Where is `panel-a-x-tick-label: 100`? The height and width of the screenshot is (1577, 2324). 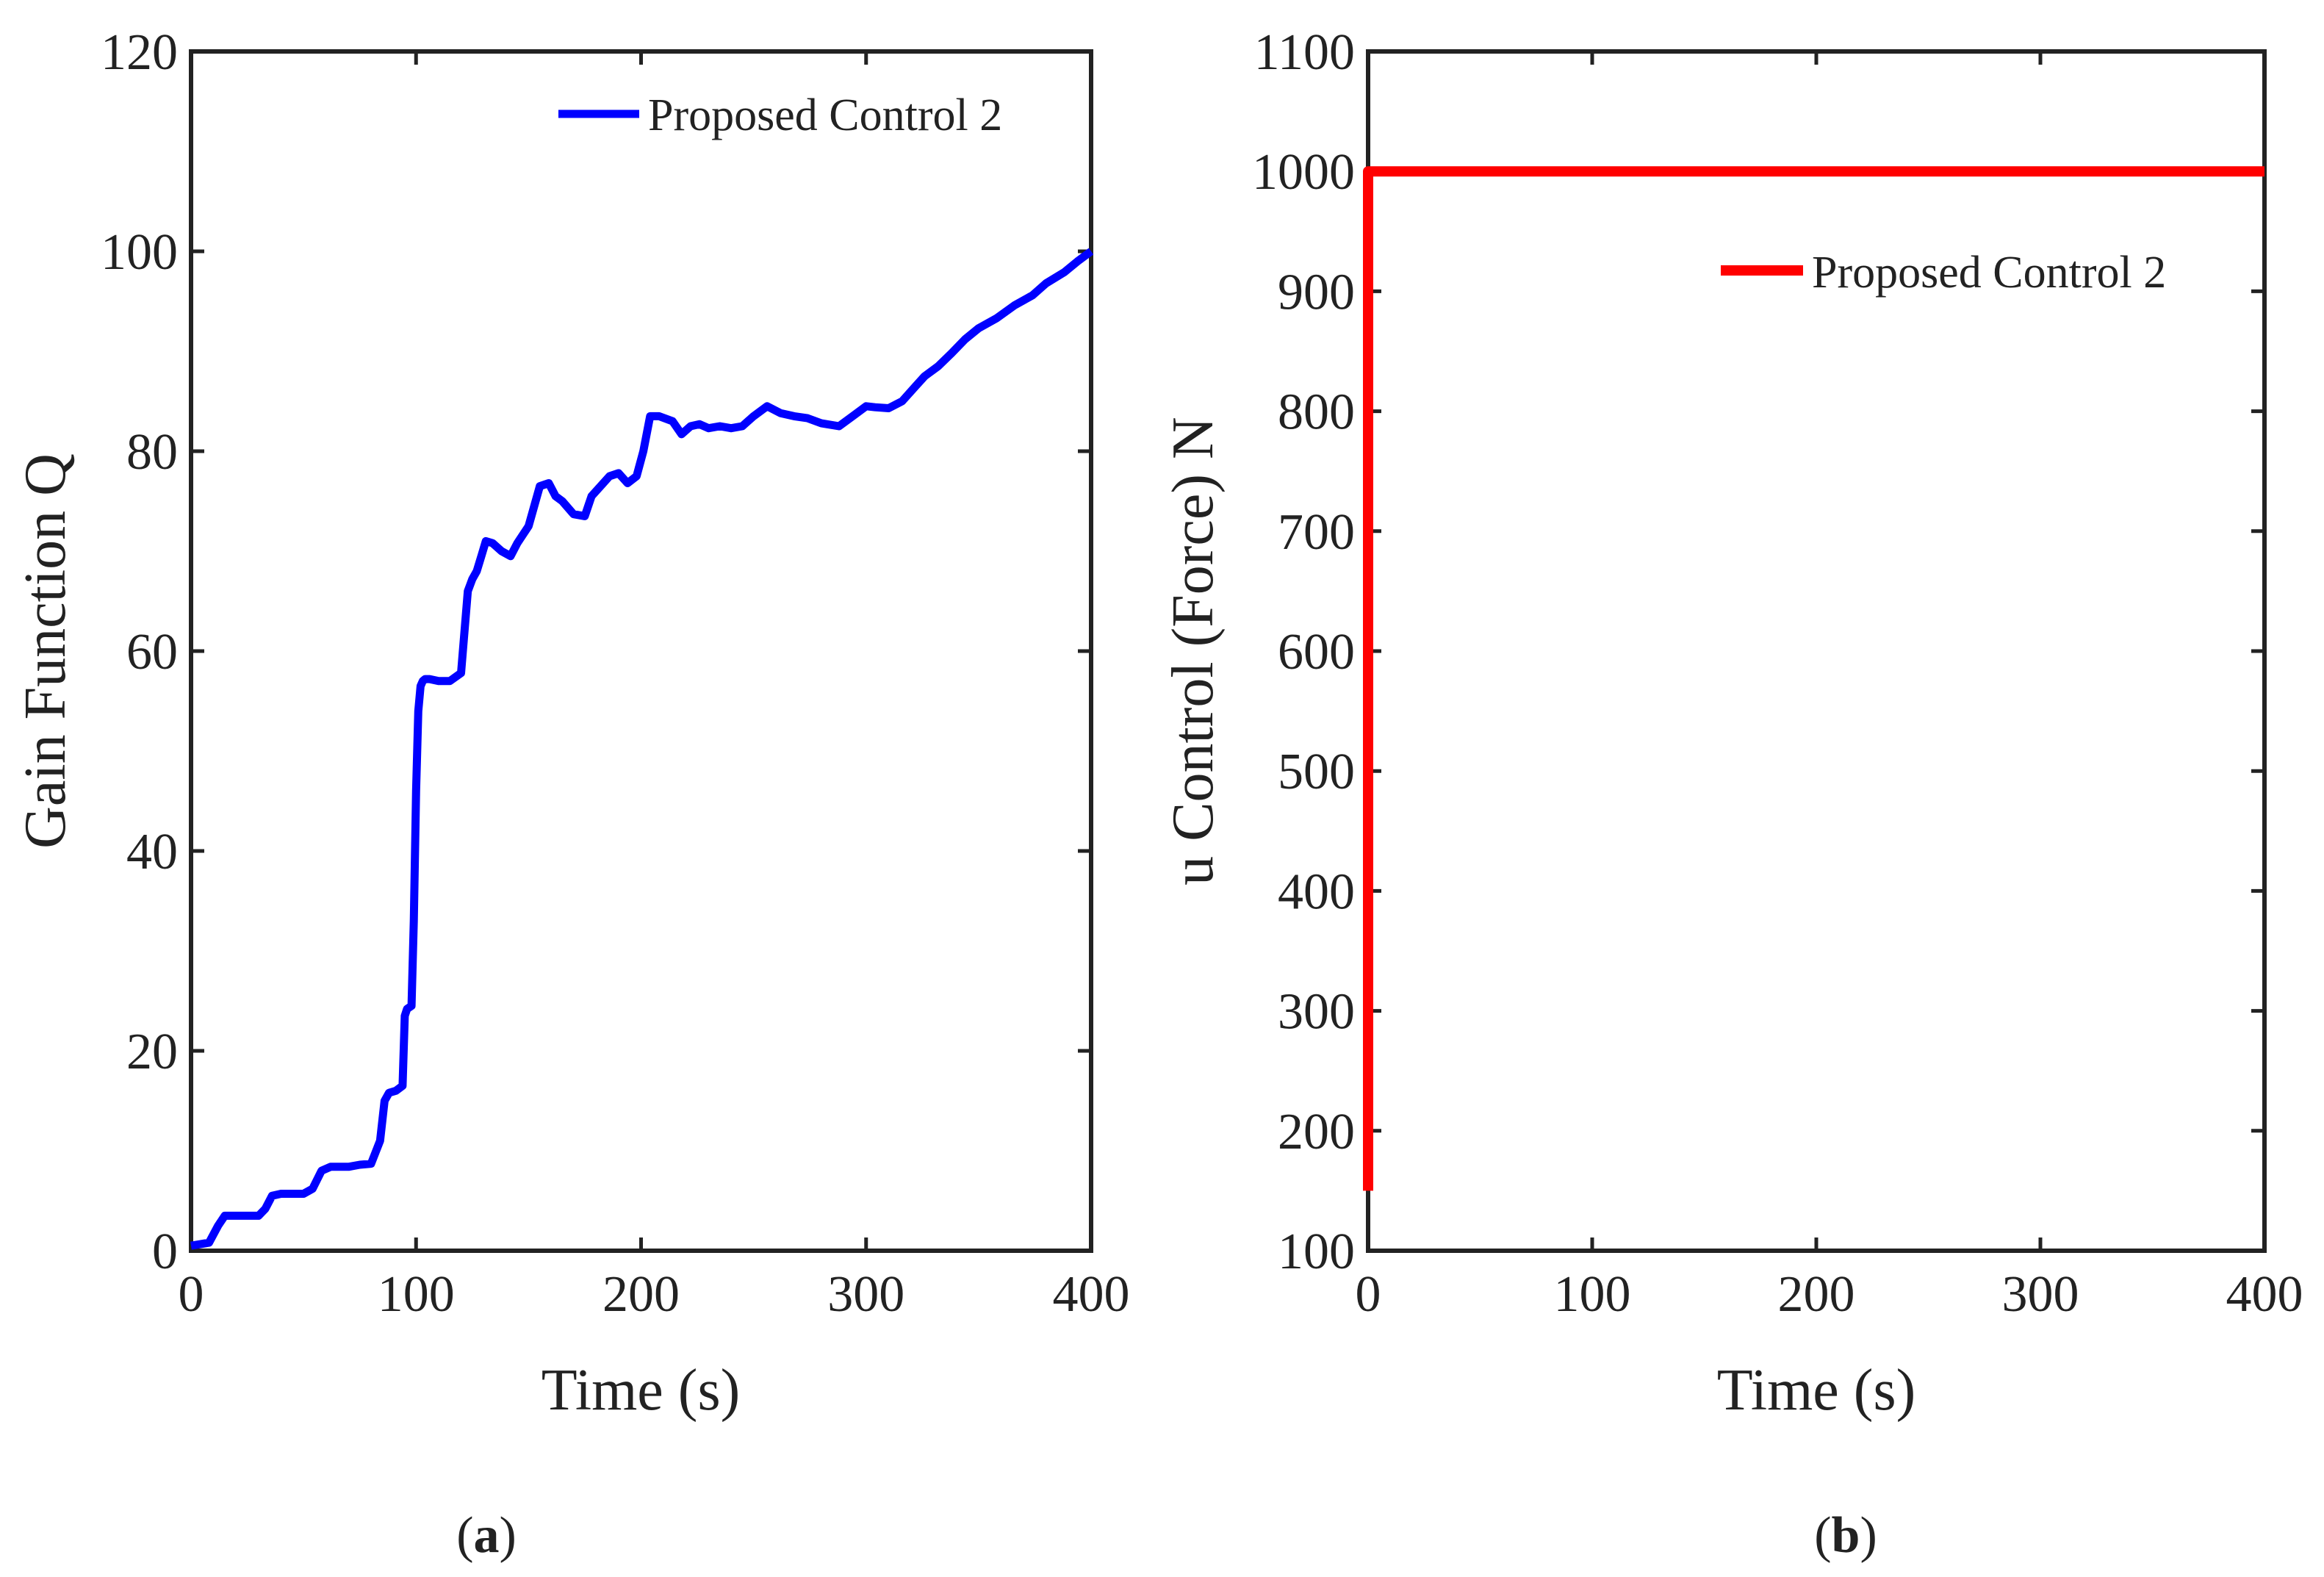 panel-a-x-tick-label: 100 is located at coordinates (416, 1294).